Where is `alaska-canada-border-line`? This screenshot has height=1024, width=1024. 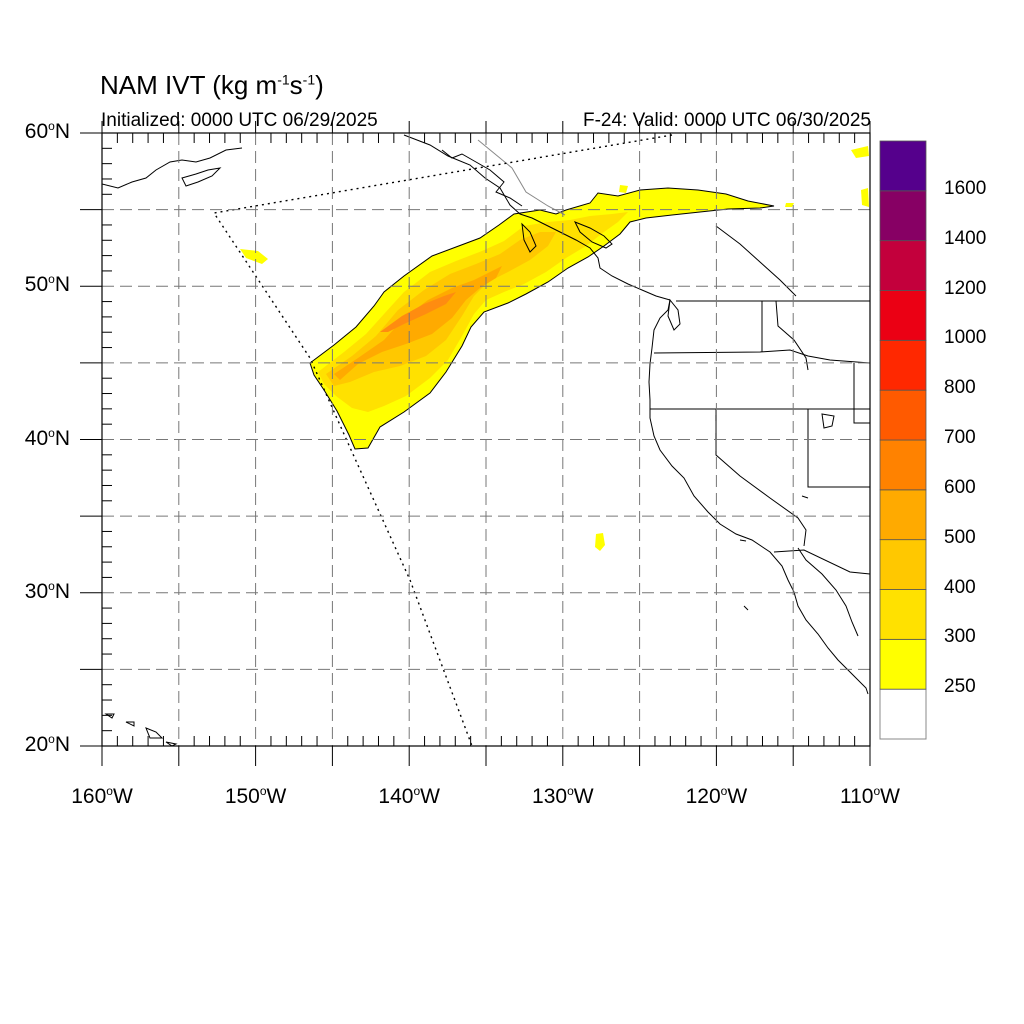
alaska-canada-border-line is located at coordinates (521, 177).